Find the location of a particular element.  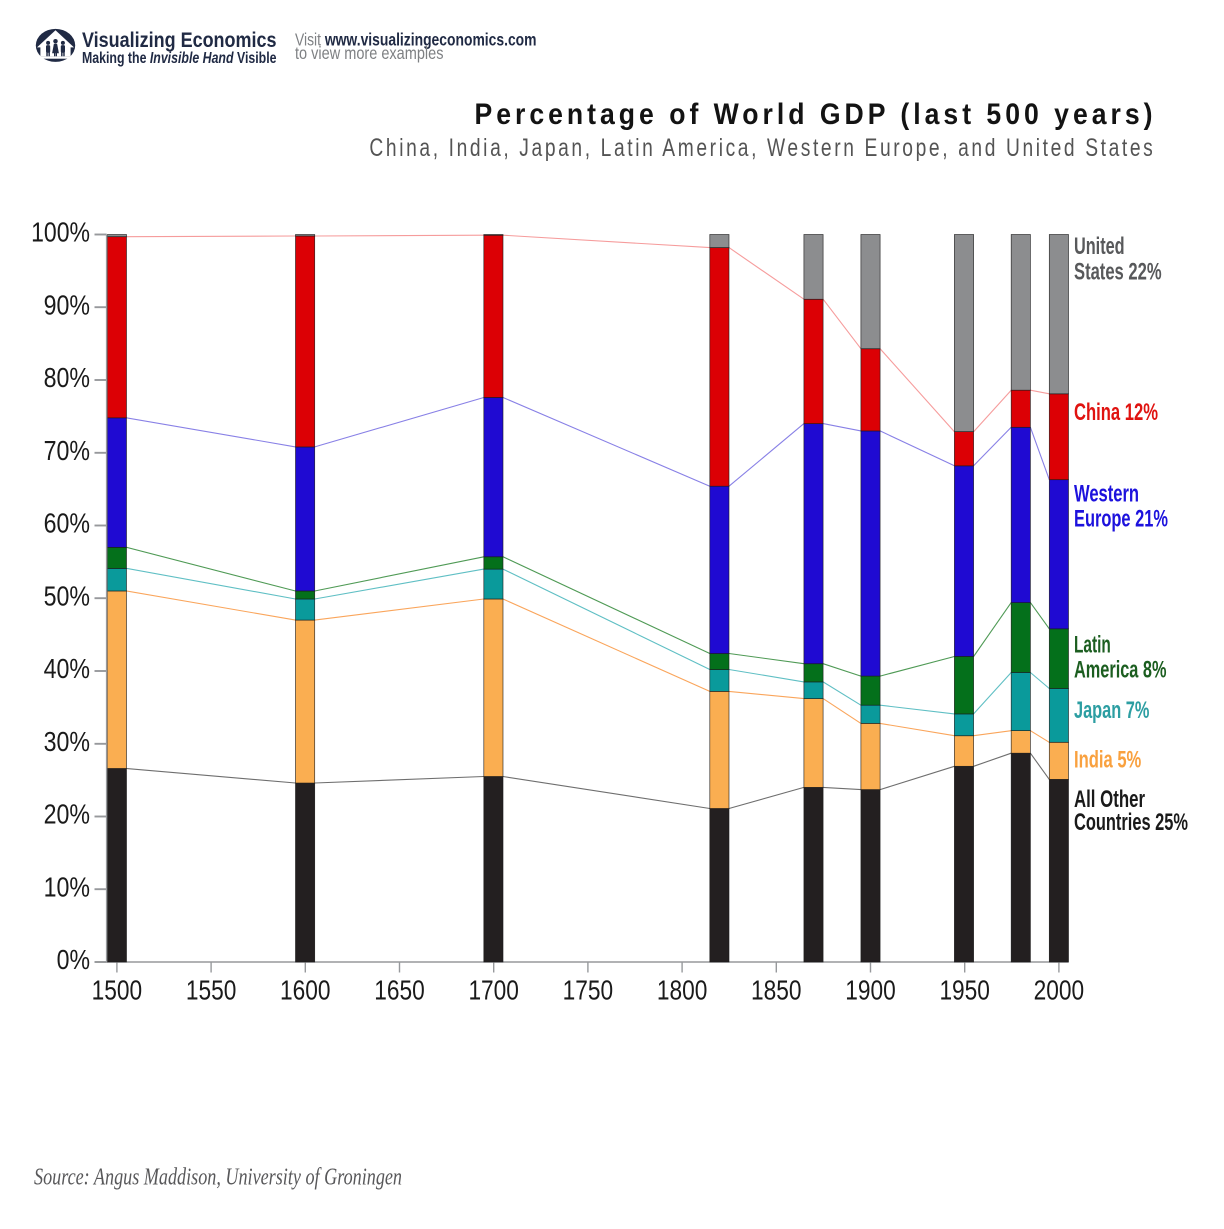

svg-text: 10% is located at coordinates (67, 886).